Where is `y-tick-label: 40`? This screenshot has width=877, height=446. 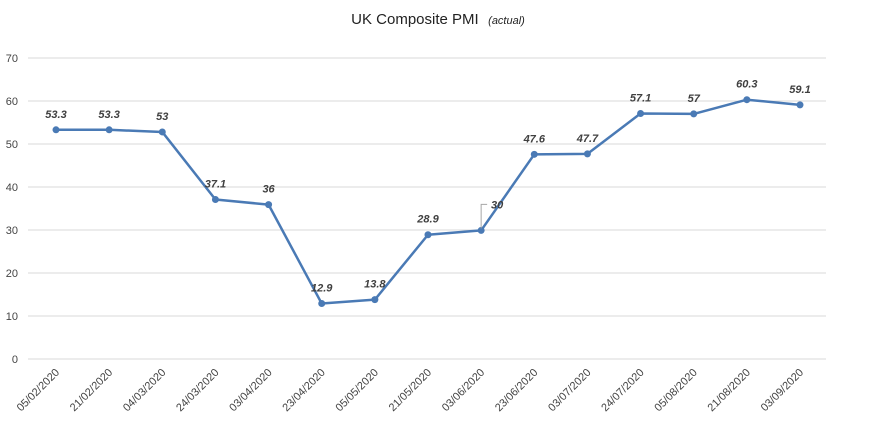 y-tick-label: 40 is located at coordinates (12, 188).